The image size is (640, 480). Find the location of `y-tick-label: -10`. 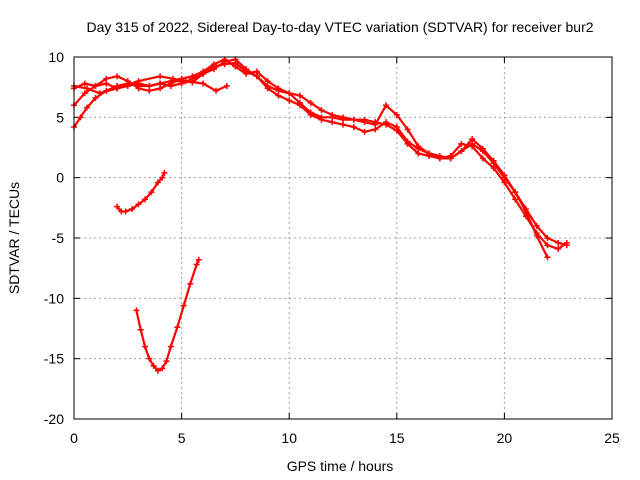

y-tick-label: -10 is located at coordinates (54, 298).